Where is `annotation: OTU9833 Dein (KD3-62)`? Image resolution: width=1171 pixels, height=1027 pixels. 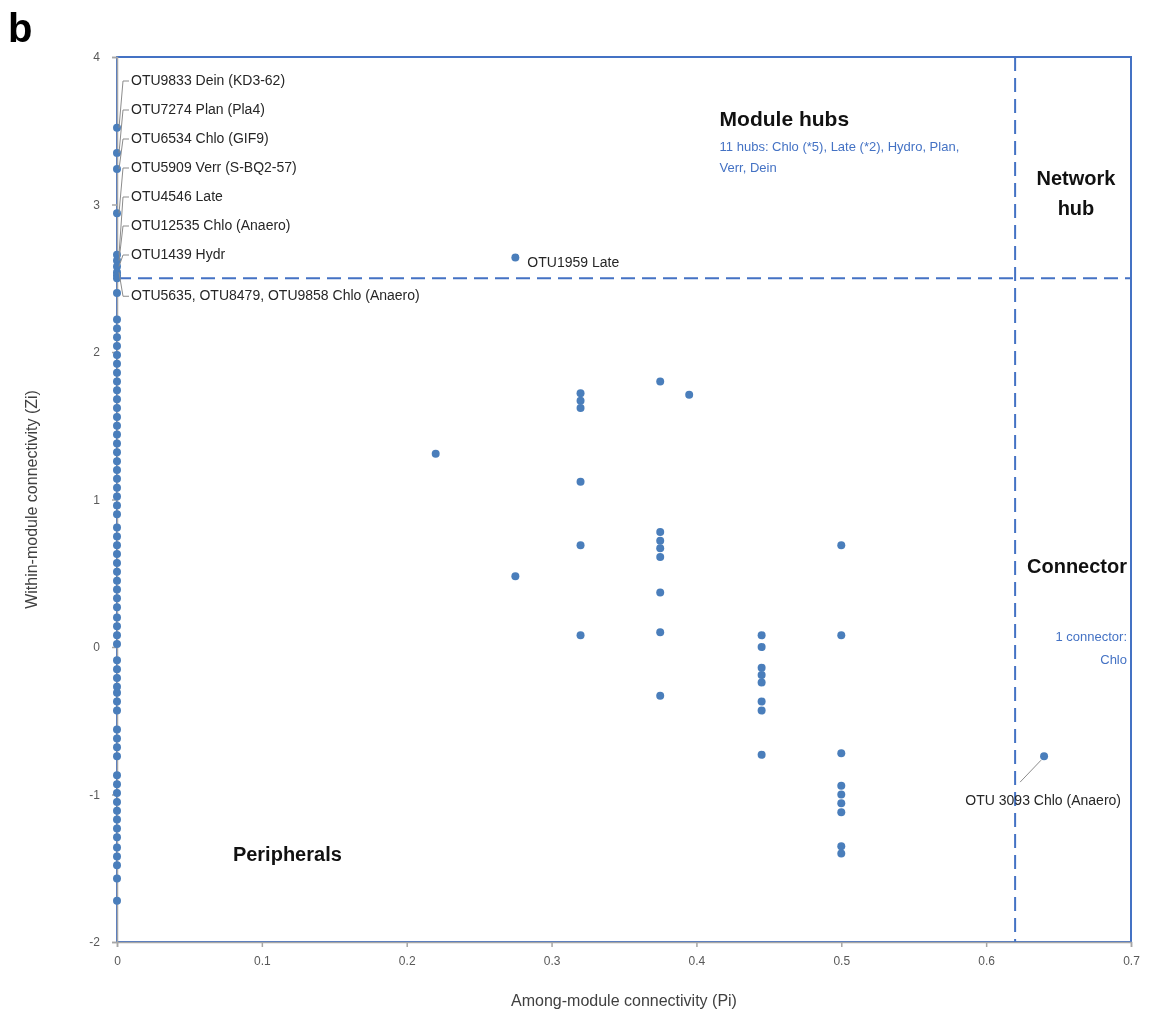
annotation: OTU9833 Dein (KD3-62) is located at coordinates (208, 80).